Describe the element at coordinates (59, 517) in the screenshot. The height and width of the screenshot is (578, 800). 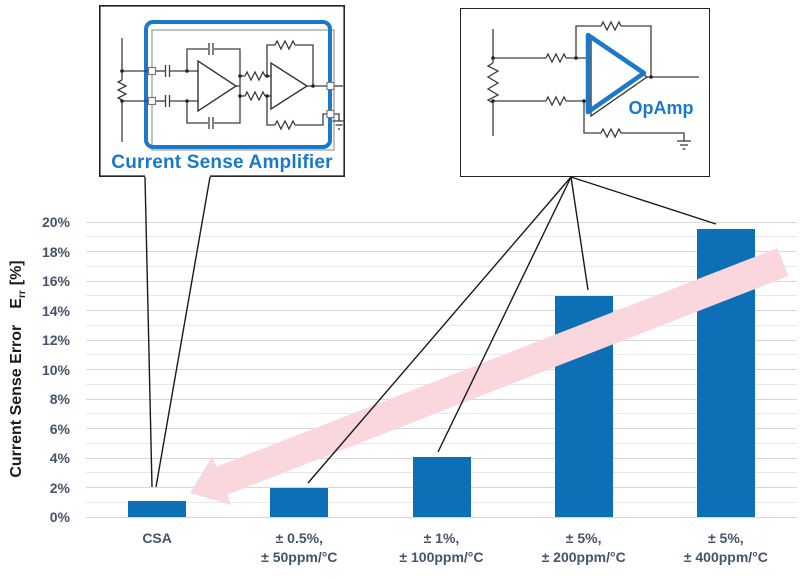
I see `y-tick-label: 0%` at that location.